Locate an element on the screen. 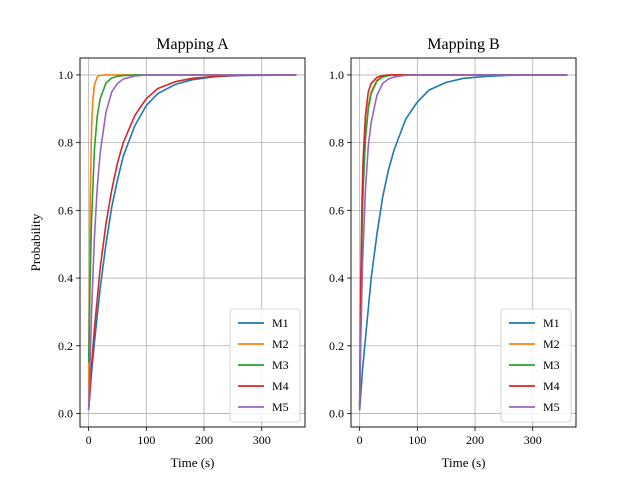 Image resolution: width=640 pixels, height=480 pixels. y-axis-label: Probability is located at coordinates (35, 242).